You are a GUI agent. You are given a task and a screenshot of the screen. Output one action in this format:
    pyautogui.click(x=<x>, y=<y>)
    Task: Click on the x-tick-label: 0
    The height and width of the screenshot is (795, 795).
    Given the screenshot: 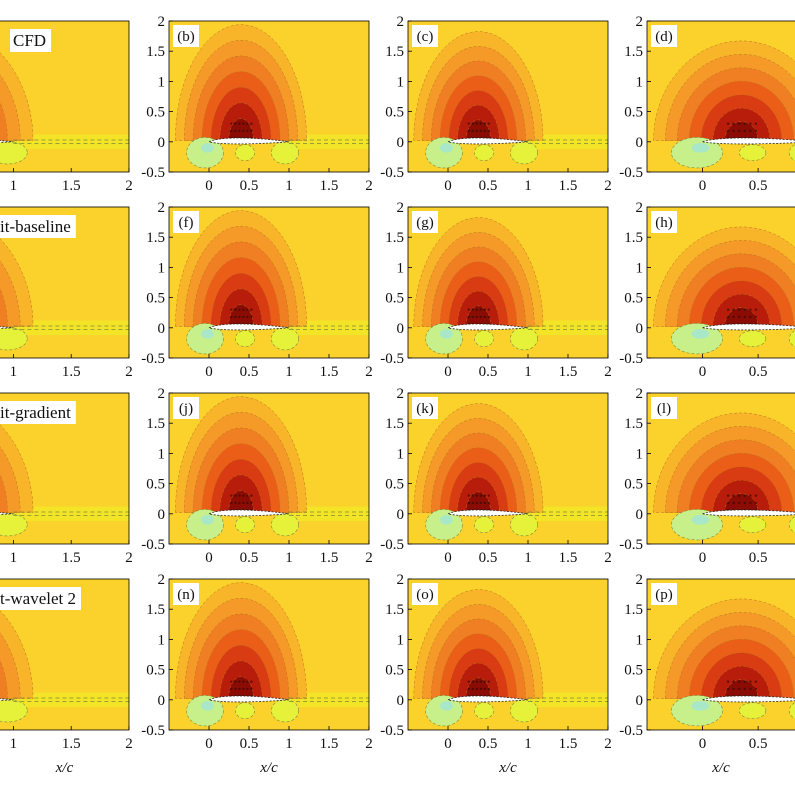 What is the action you would take?
    pyautogui.click(x=703, y=744)
    